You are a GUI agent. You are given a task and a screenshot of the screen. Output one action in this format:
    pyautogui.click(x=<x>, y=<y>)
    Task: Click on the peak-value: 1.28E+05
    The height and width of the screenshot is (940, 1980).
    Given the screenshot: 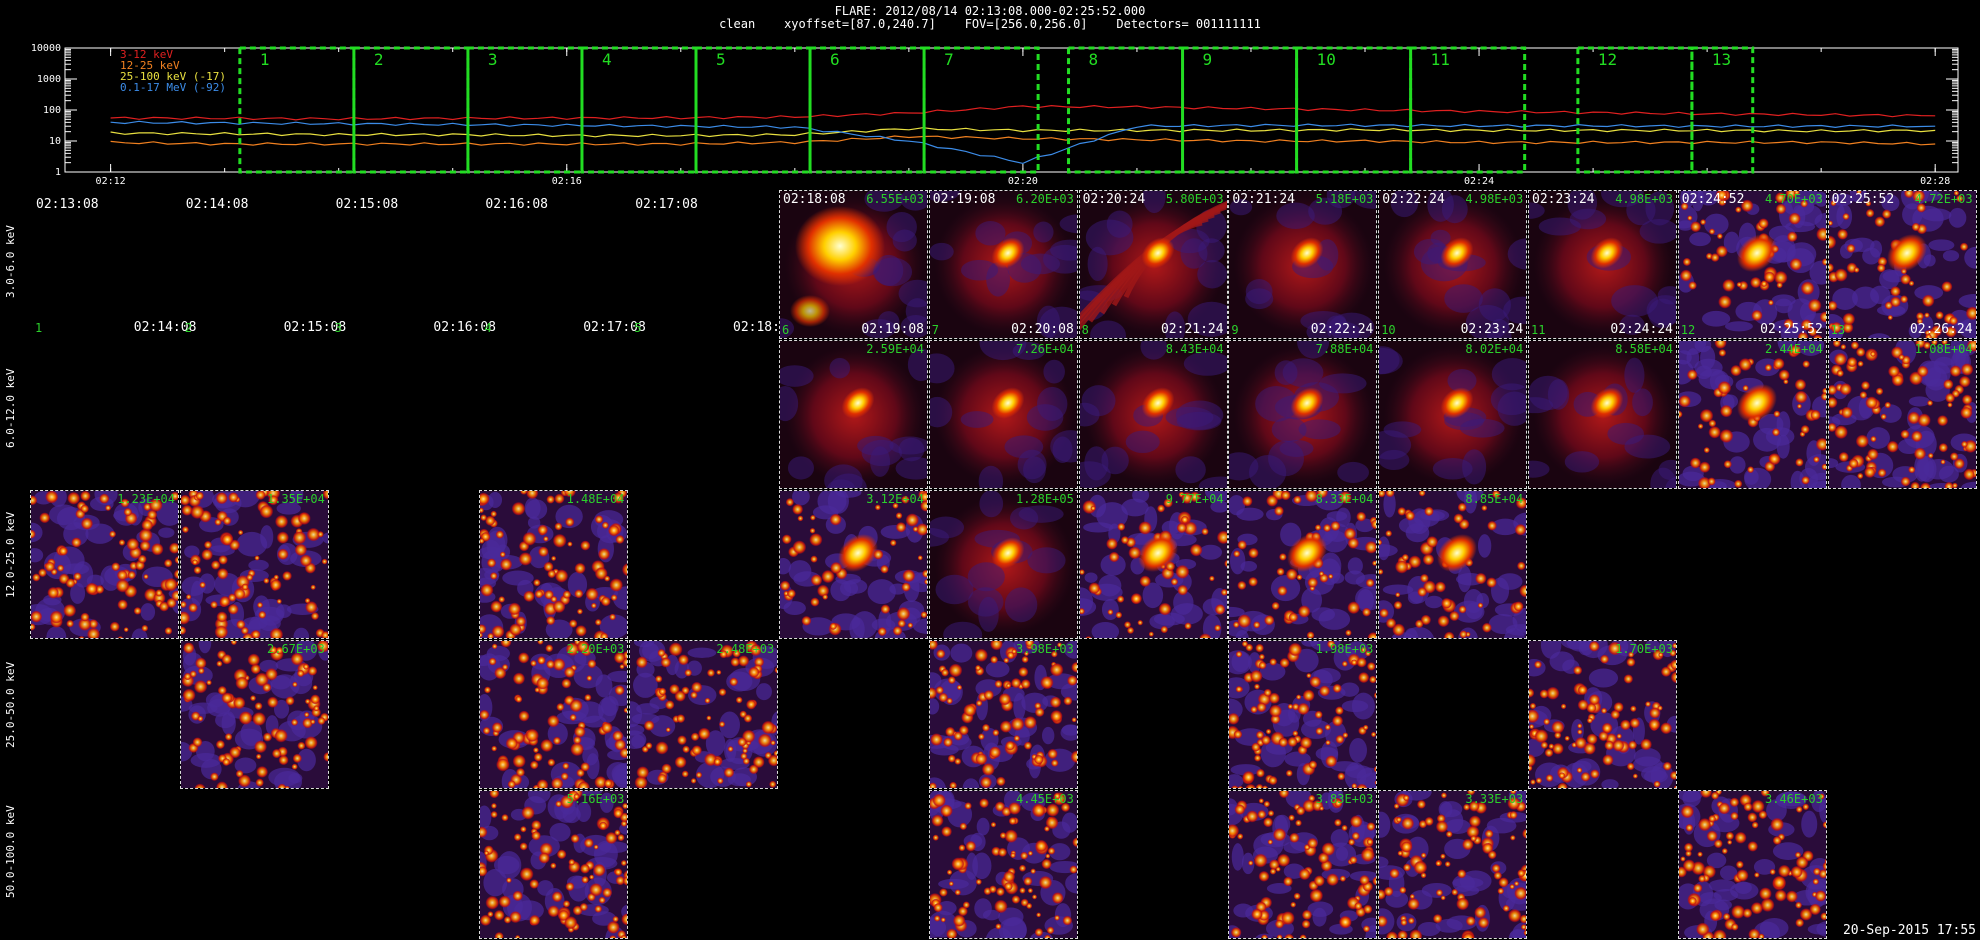 What is the action you would take?
    pyautogui.click(x=1045, y=499)
    